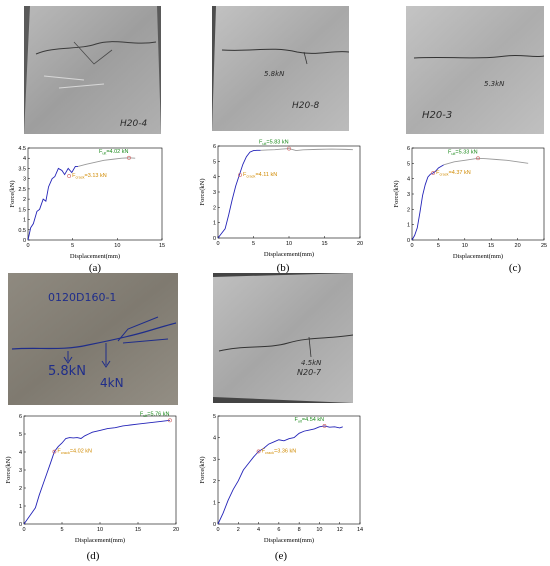  I want to click on chart-b-plot-frame, so click(289, 192).